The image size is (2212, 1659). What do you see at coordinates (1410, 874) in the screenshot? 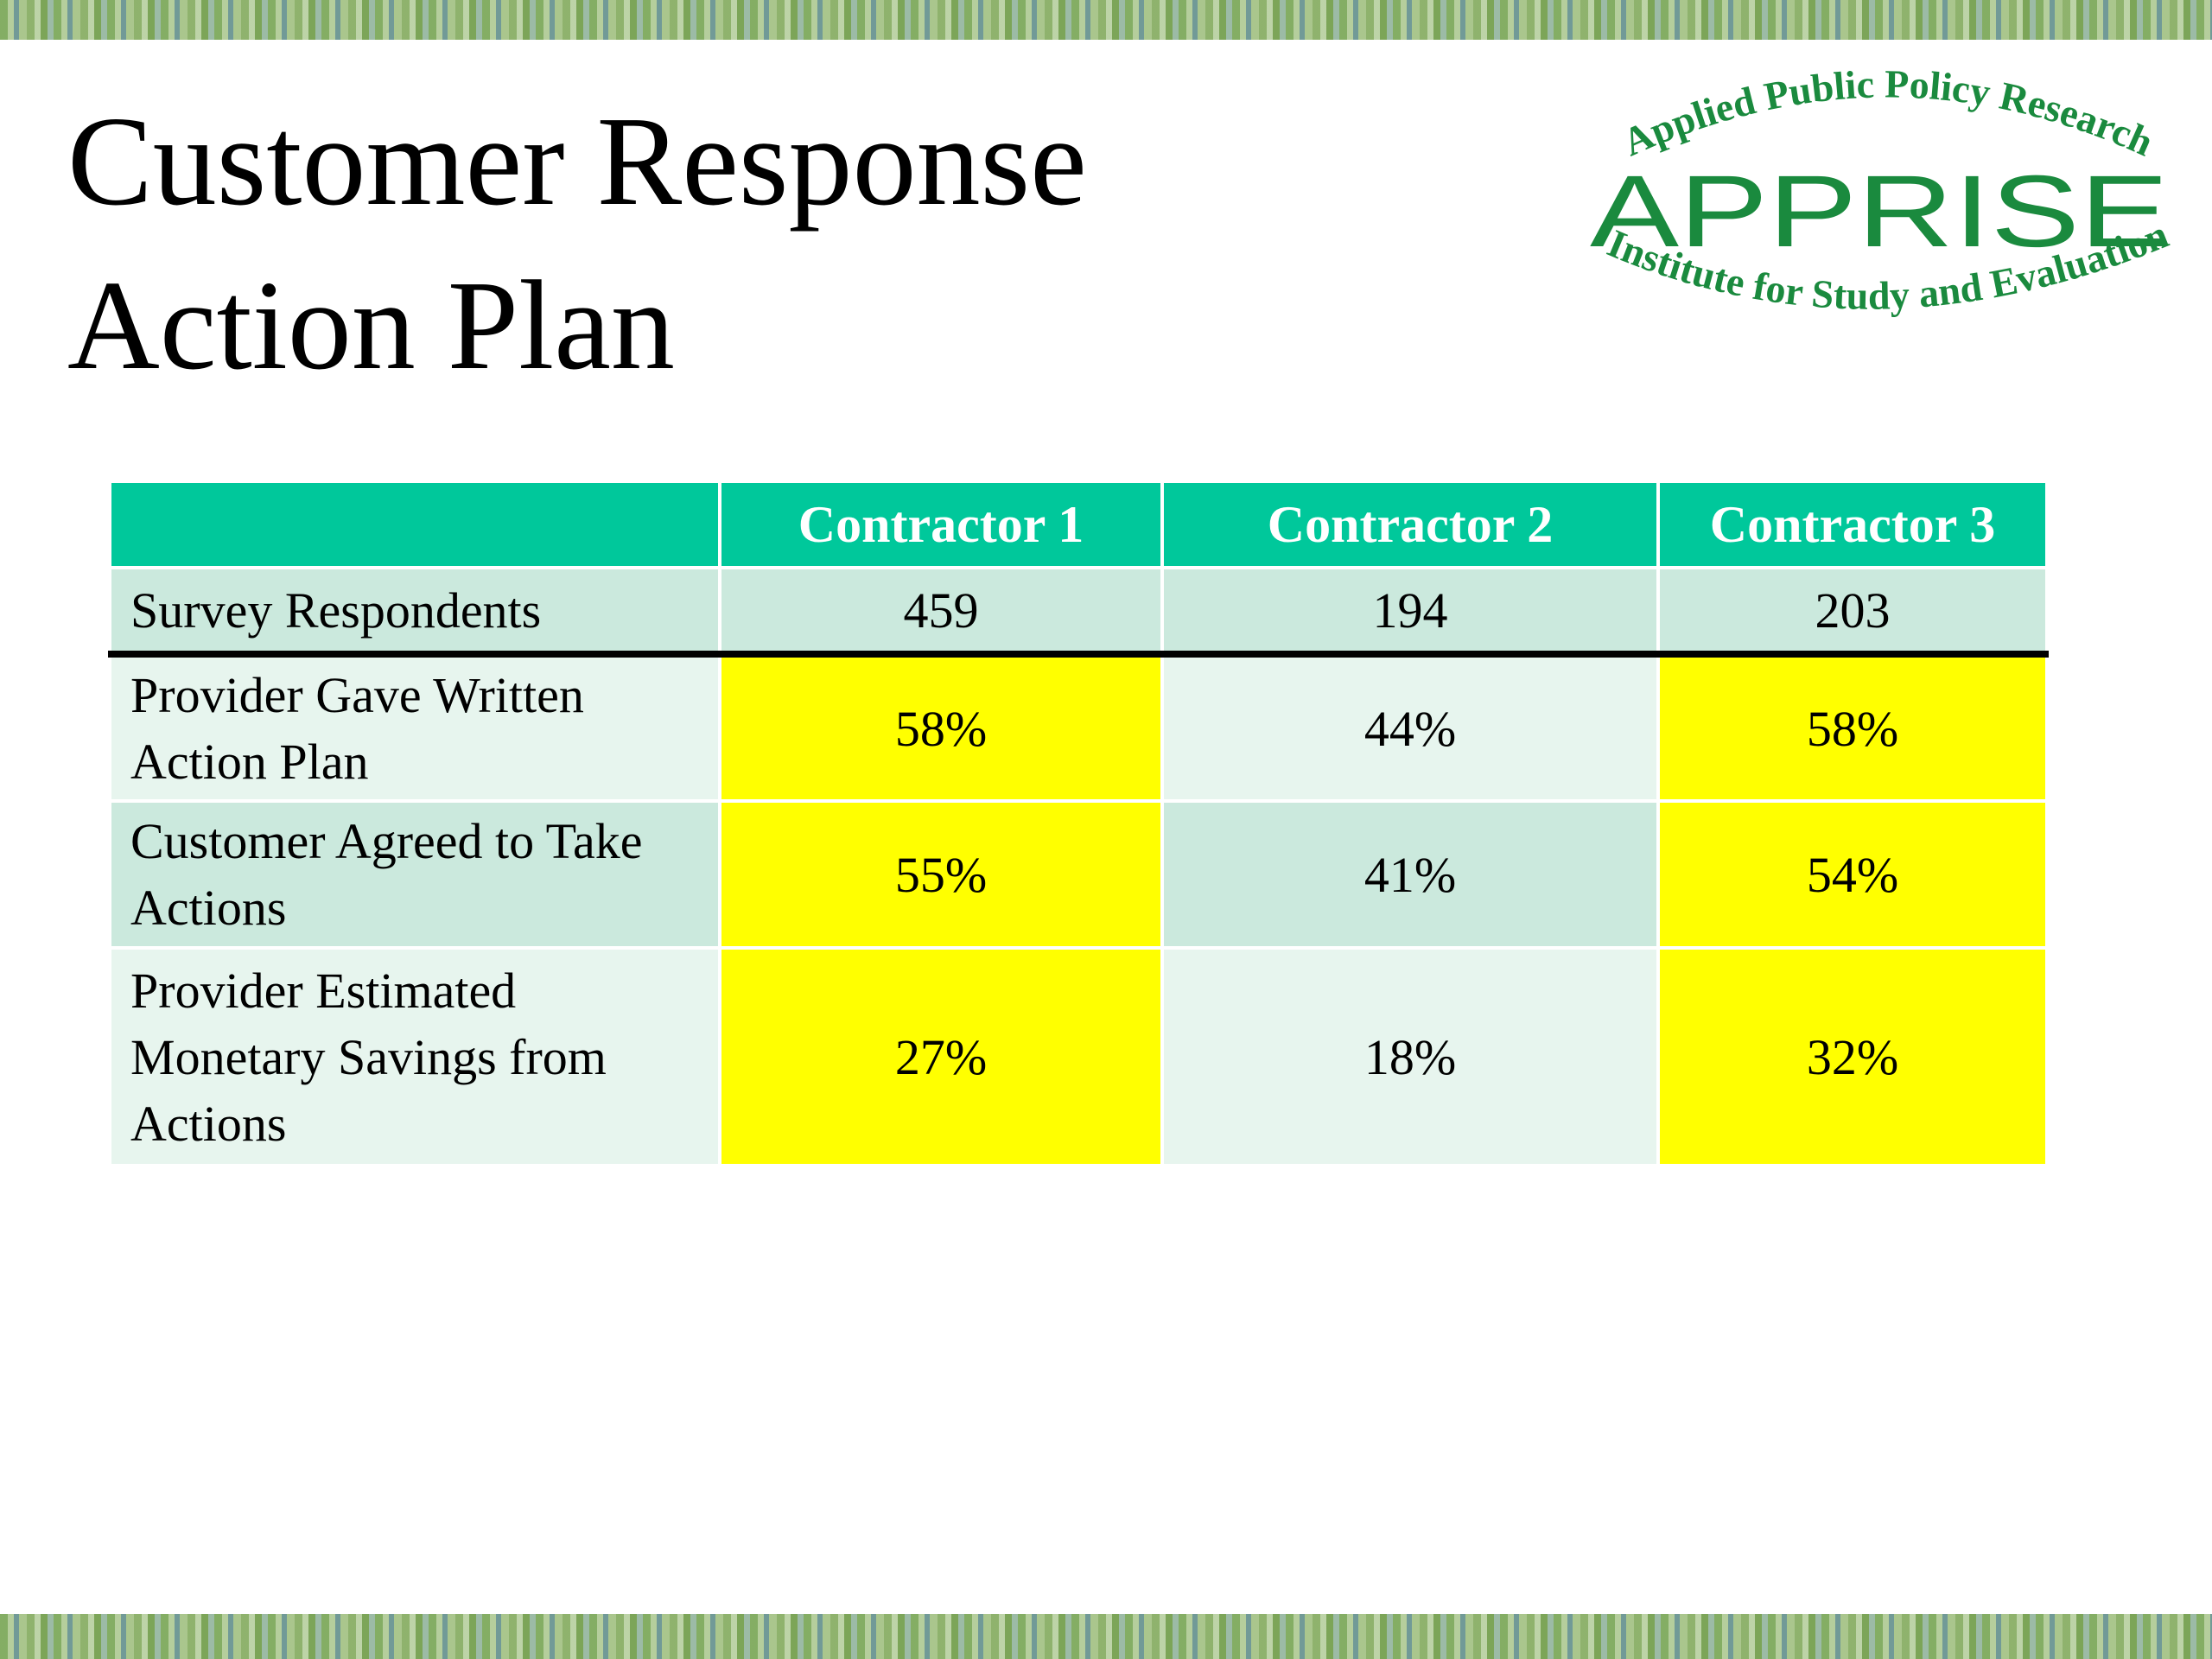
I see `cell-value: 41%` at bounding box center [1410, 874].